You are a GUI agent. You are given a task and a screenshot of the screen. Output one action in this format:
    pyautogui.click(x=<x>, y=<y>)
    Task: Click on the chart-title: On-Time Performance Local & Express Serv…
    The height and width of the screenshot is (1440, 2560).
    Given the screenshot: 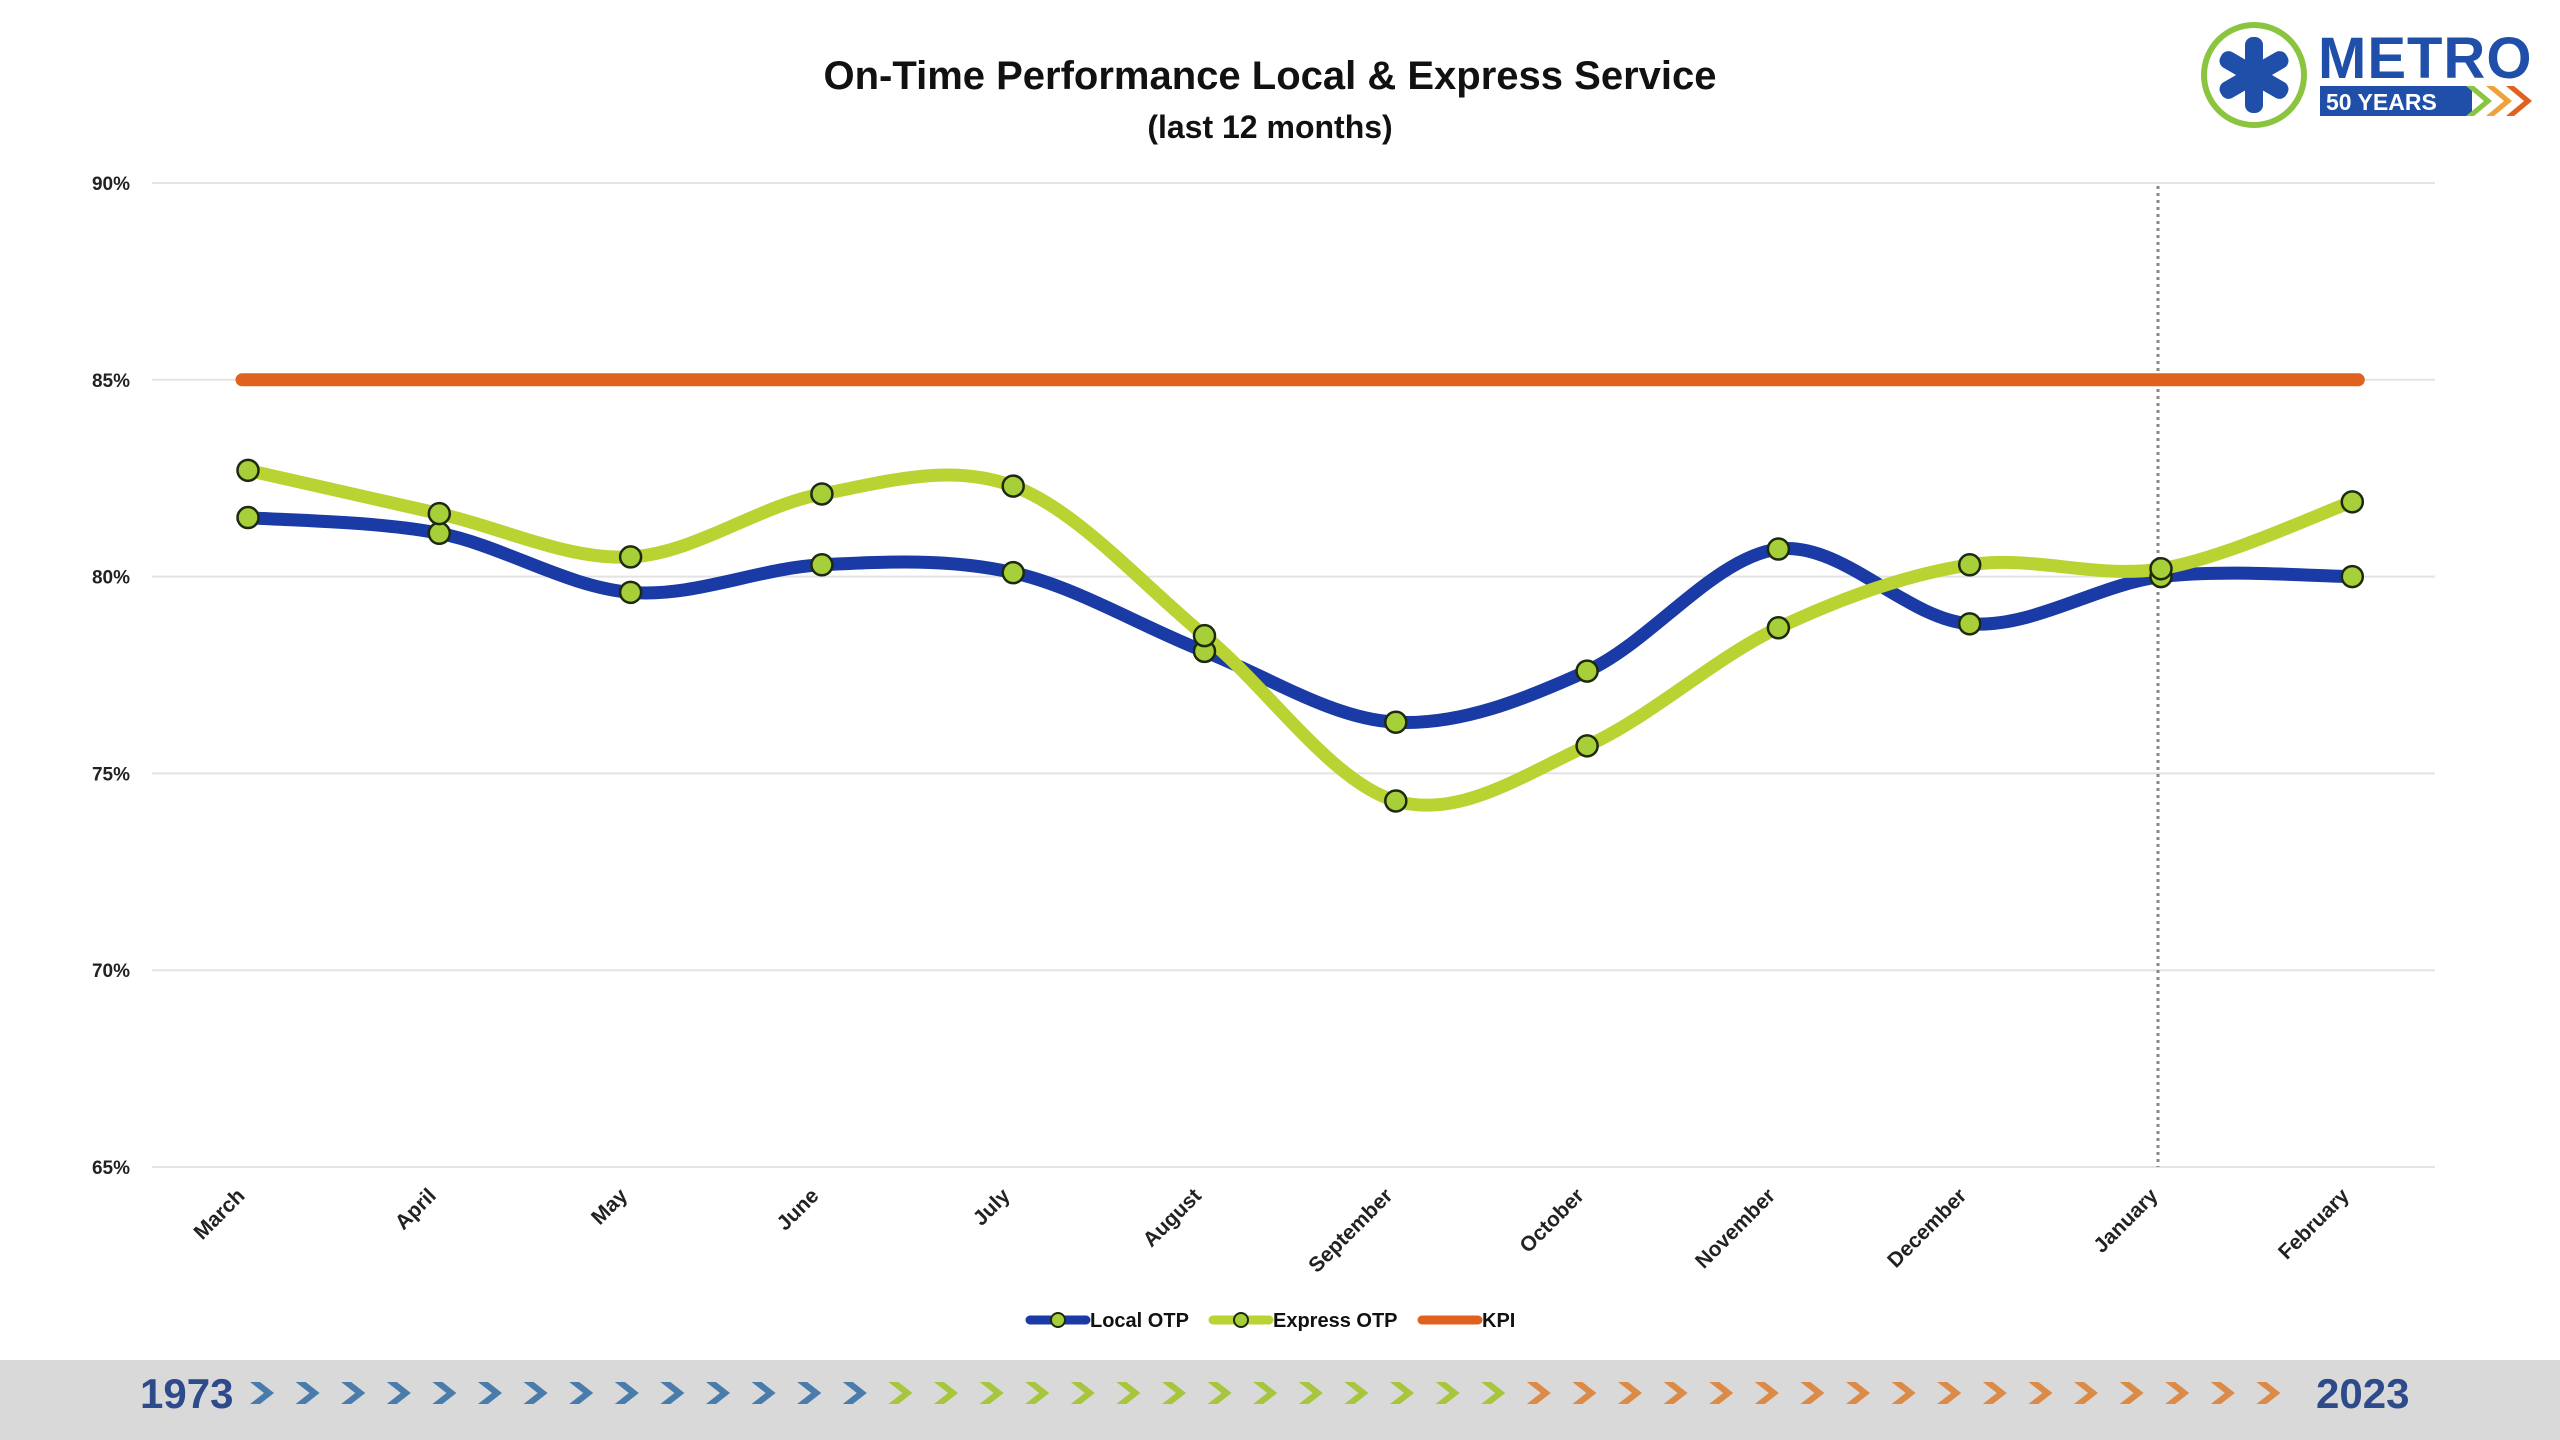 What is the action you would take?
    pyautogui.click(x=1270, y=76)
    